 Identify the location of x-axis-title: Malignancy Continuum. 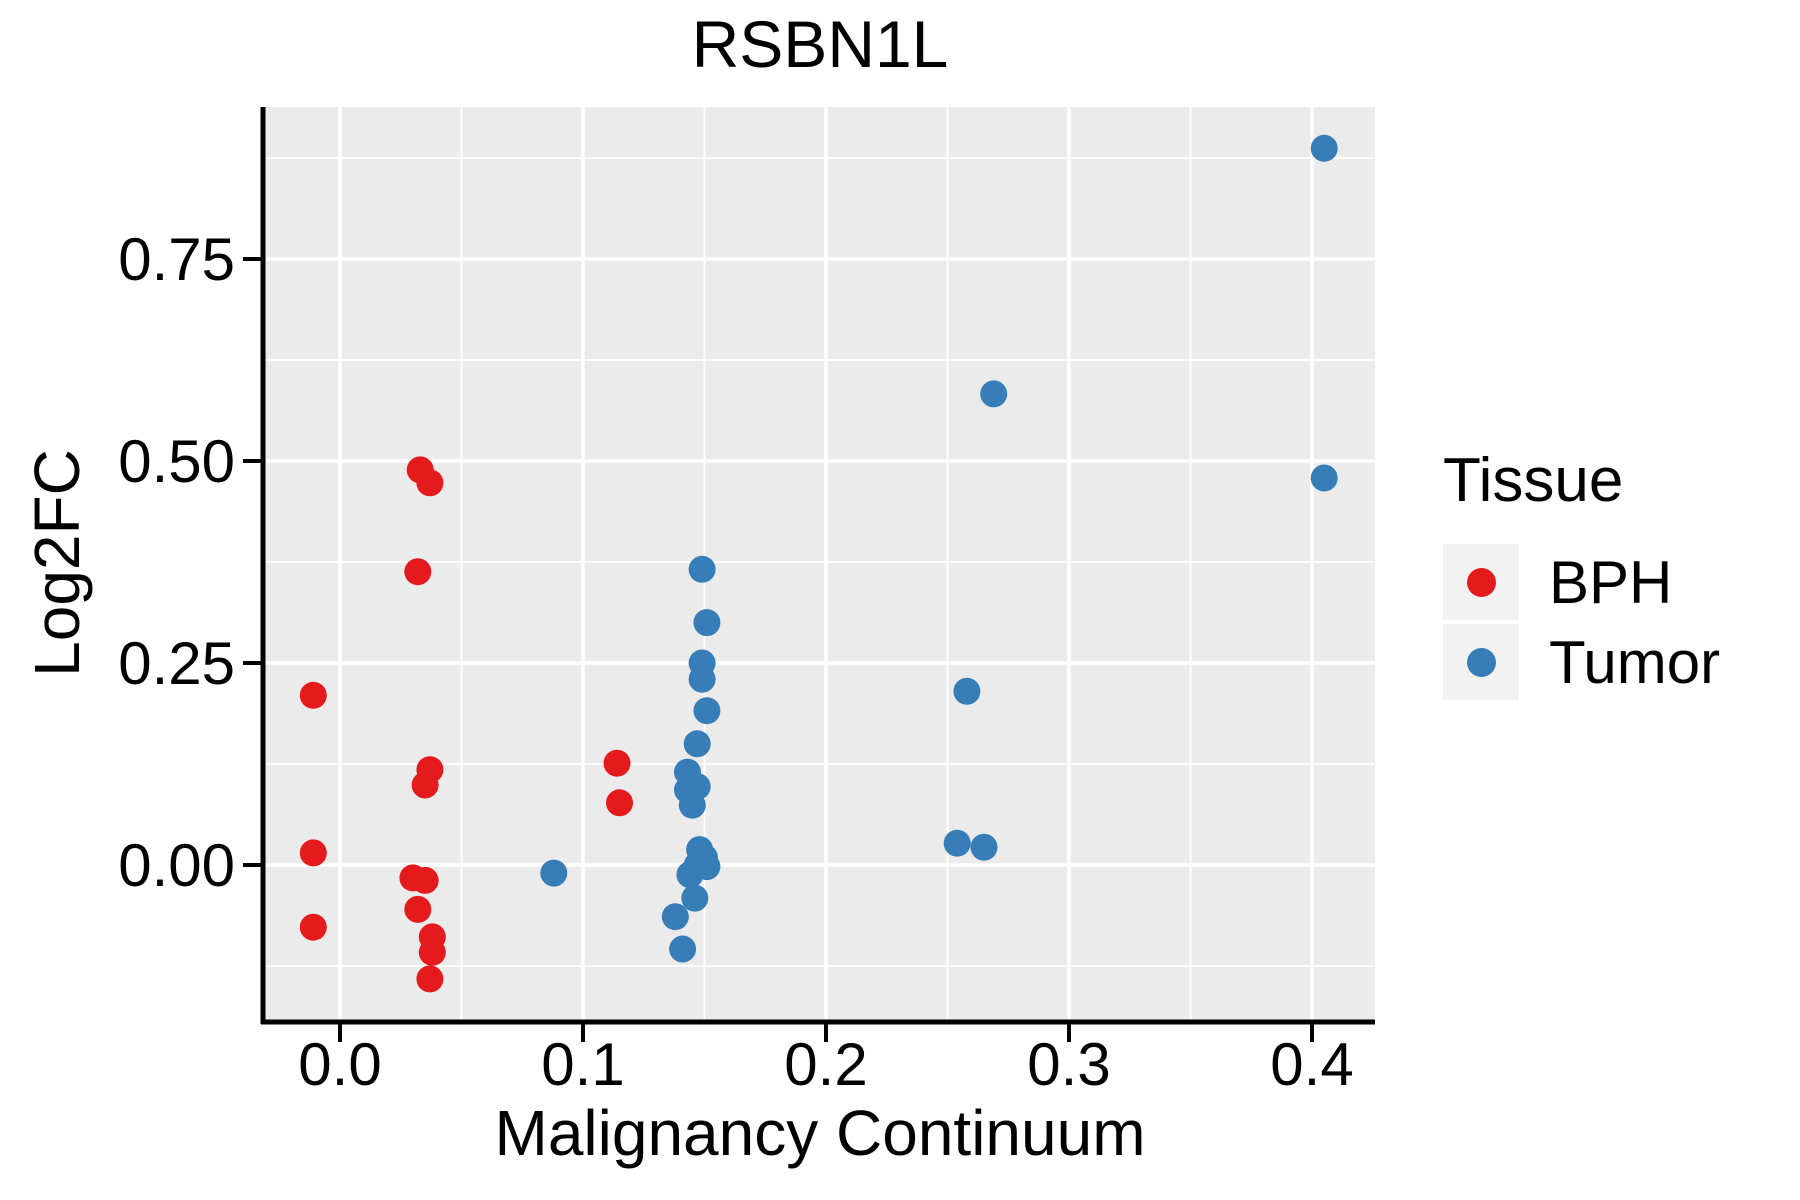
(820, 1133).